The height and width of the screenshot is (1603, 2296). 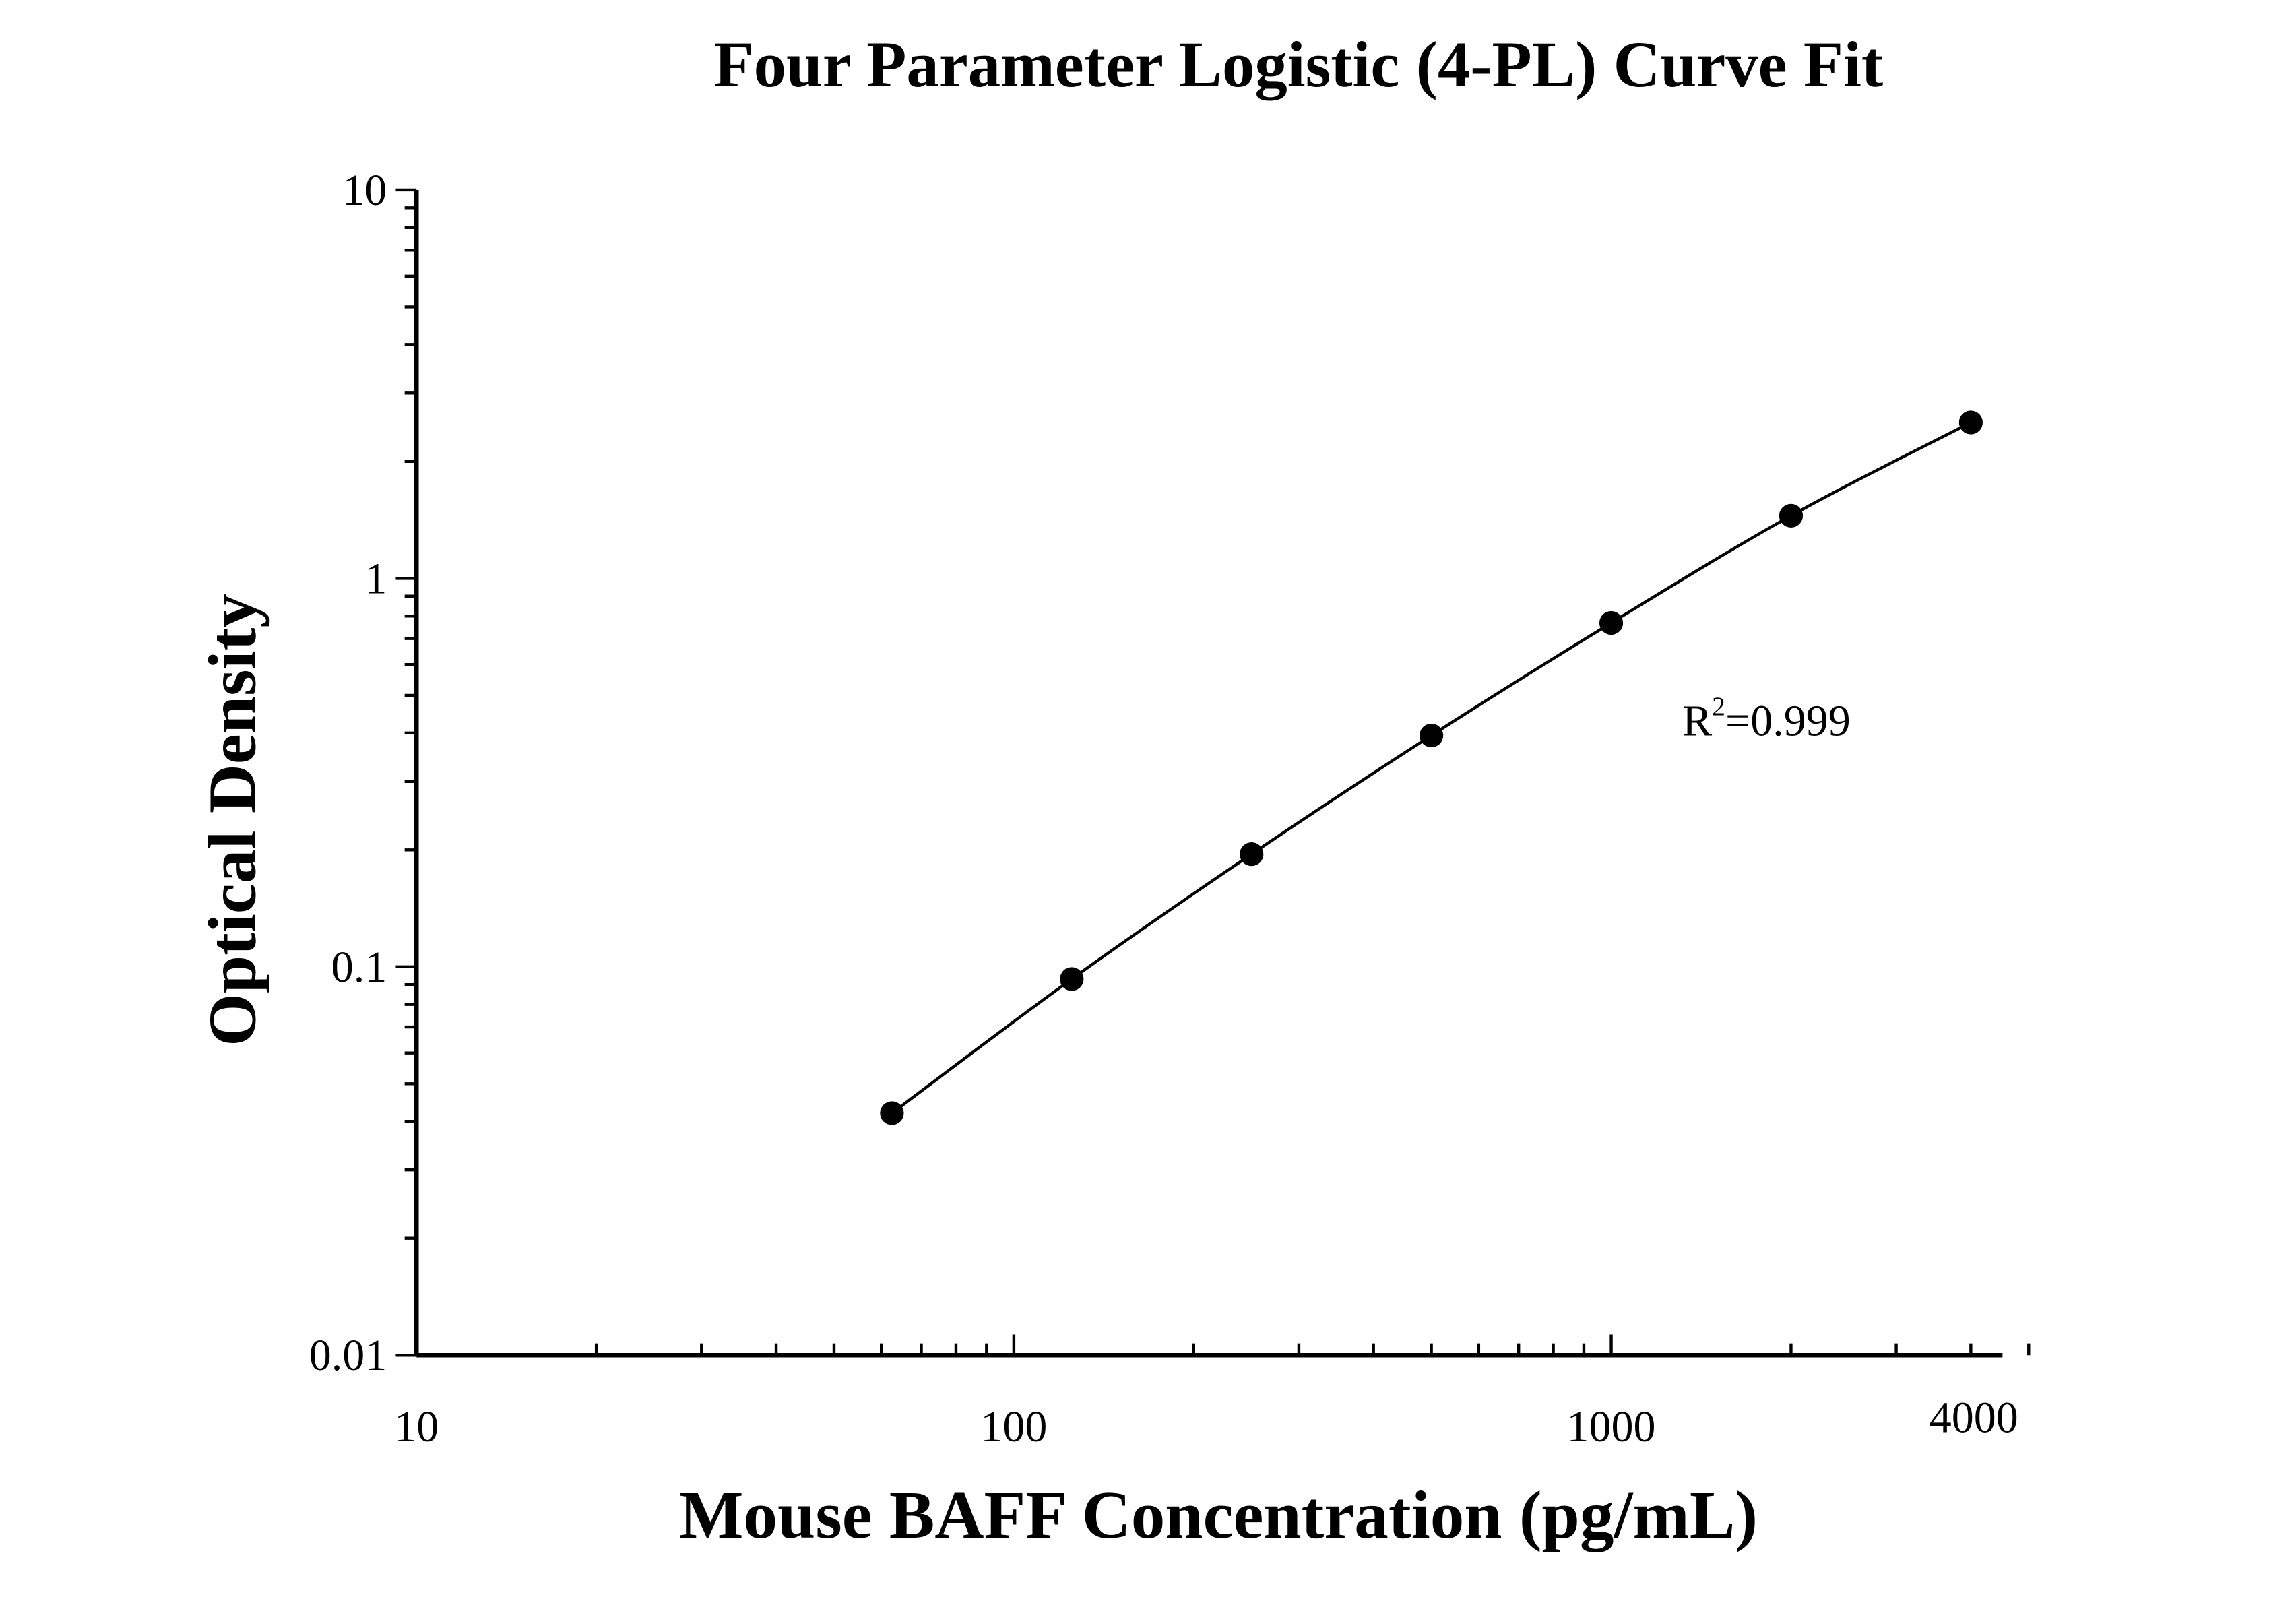 I want to click on y-tick-label: 1, so click(x=375, y=578).